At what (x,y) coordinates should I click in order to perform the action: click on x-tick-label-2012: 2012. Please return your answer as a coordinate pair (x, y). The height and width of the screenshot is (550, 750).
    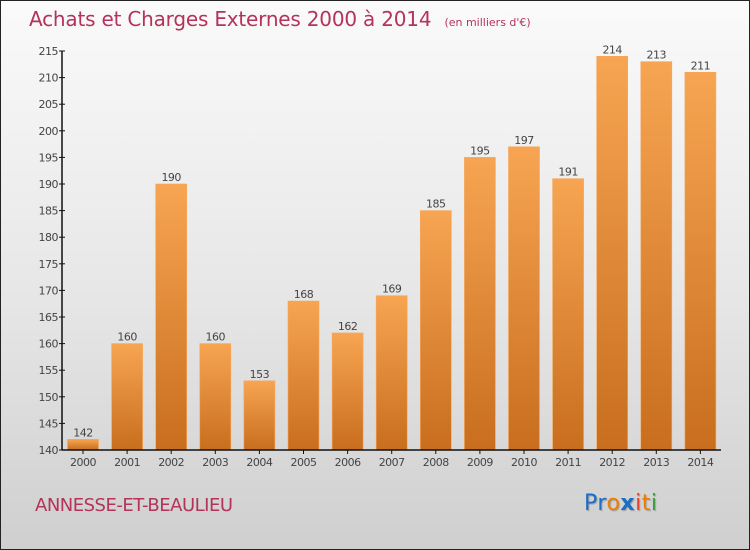
    Looking at the image, I should click on (612, 462).